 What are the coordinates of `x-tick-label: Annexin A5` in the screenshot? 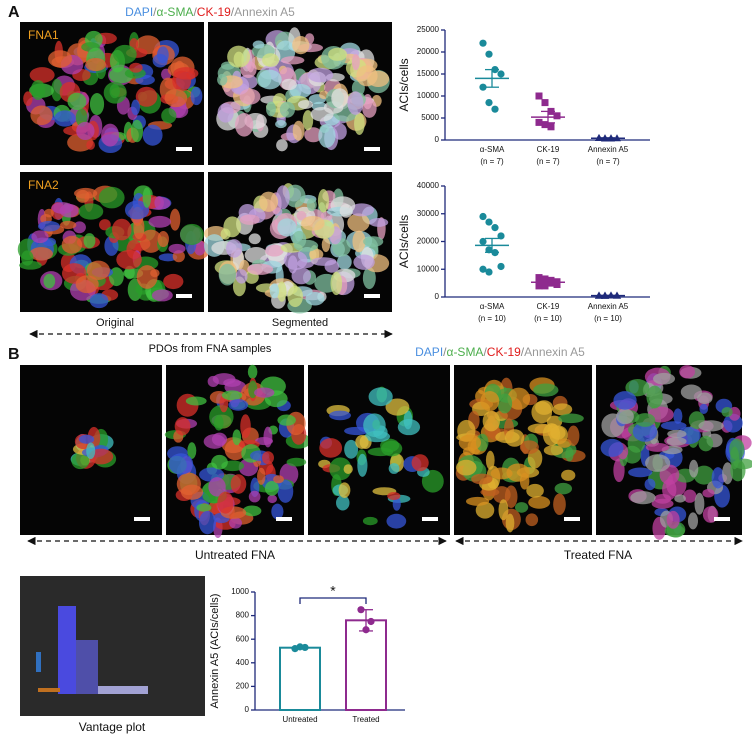 It's located at (608, 306).